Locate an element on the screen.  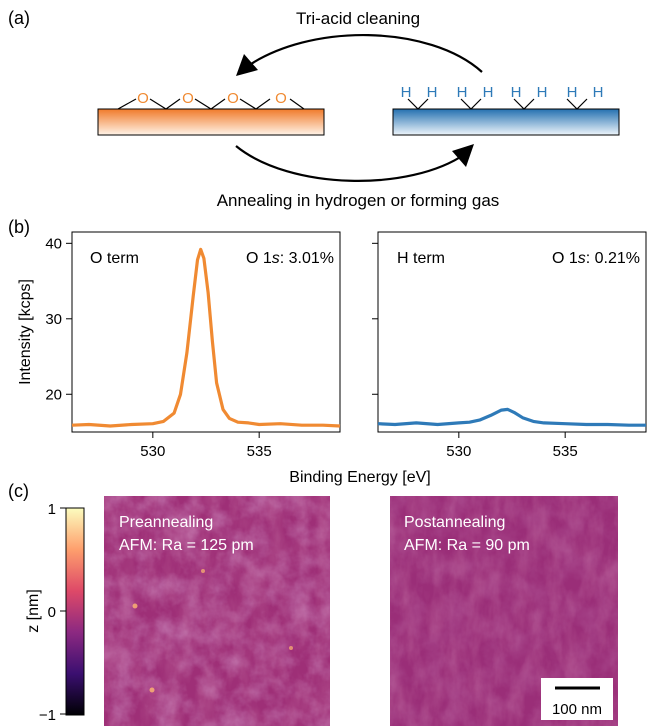
annotation-suffix: : 0.21% is located at coordinates (613, 258).